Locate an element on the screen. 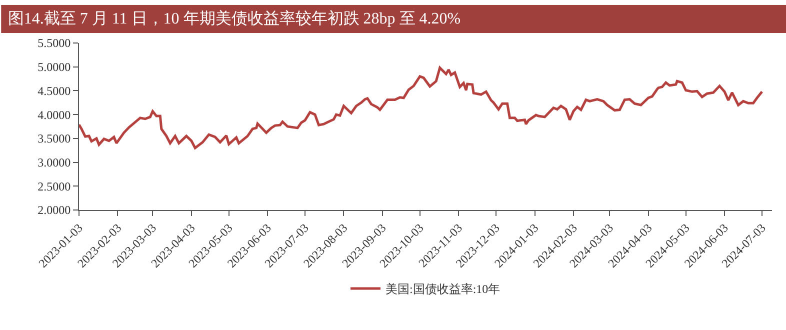 Image resolution: width=786 pixels, height=330 pixels. y-tick-label: 5.5000 is located at coordinates (54, 43).